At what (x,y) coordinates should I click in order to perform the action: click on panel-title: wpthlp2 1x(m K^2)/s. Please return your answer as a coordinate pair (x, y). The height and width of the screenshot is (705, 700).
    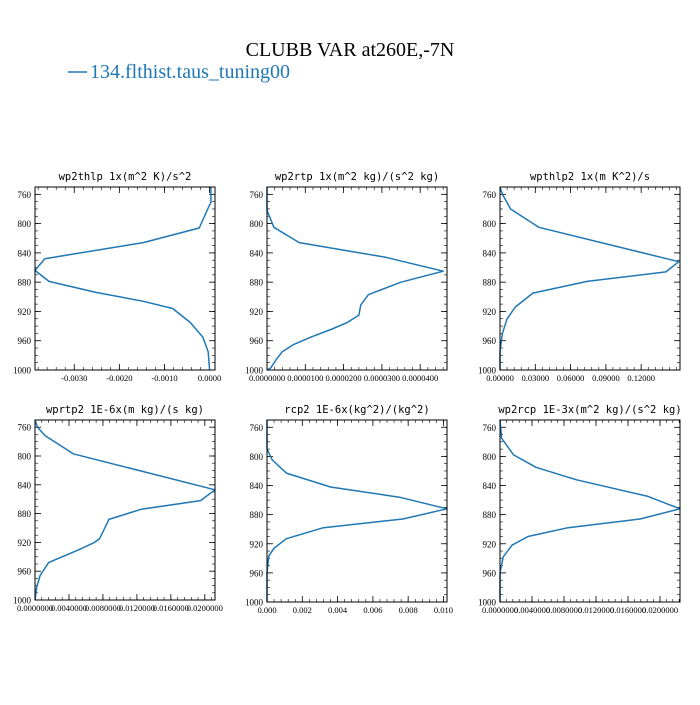
    Looking at the image, I should click on (590, 177).